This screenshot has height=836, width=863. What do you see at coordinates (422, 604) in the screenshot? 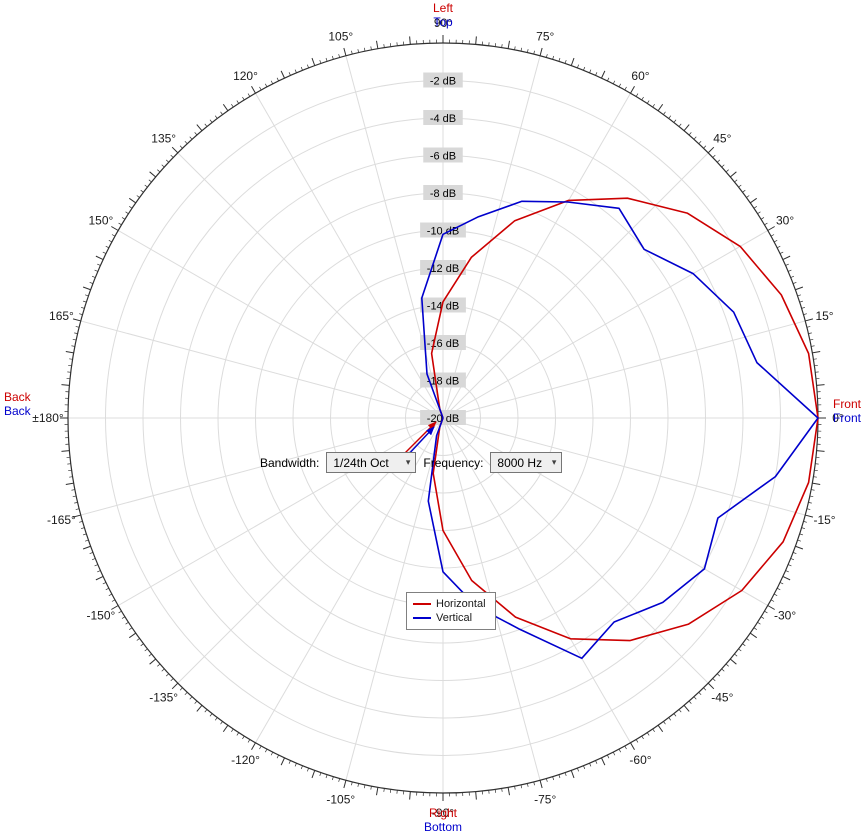
I see `legend-swatch-horizontal` at bounding box center [422, 604].